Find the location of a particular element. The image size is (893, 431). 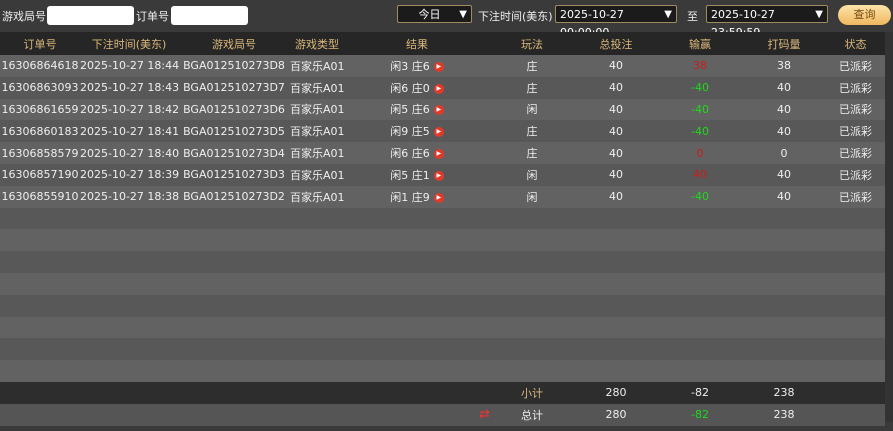

cell-order: 16306857190 is located at coordinates (40, 174).